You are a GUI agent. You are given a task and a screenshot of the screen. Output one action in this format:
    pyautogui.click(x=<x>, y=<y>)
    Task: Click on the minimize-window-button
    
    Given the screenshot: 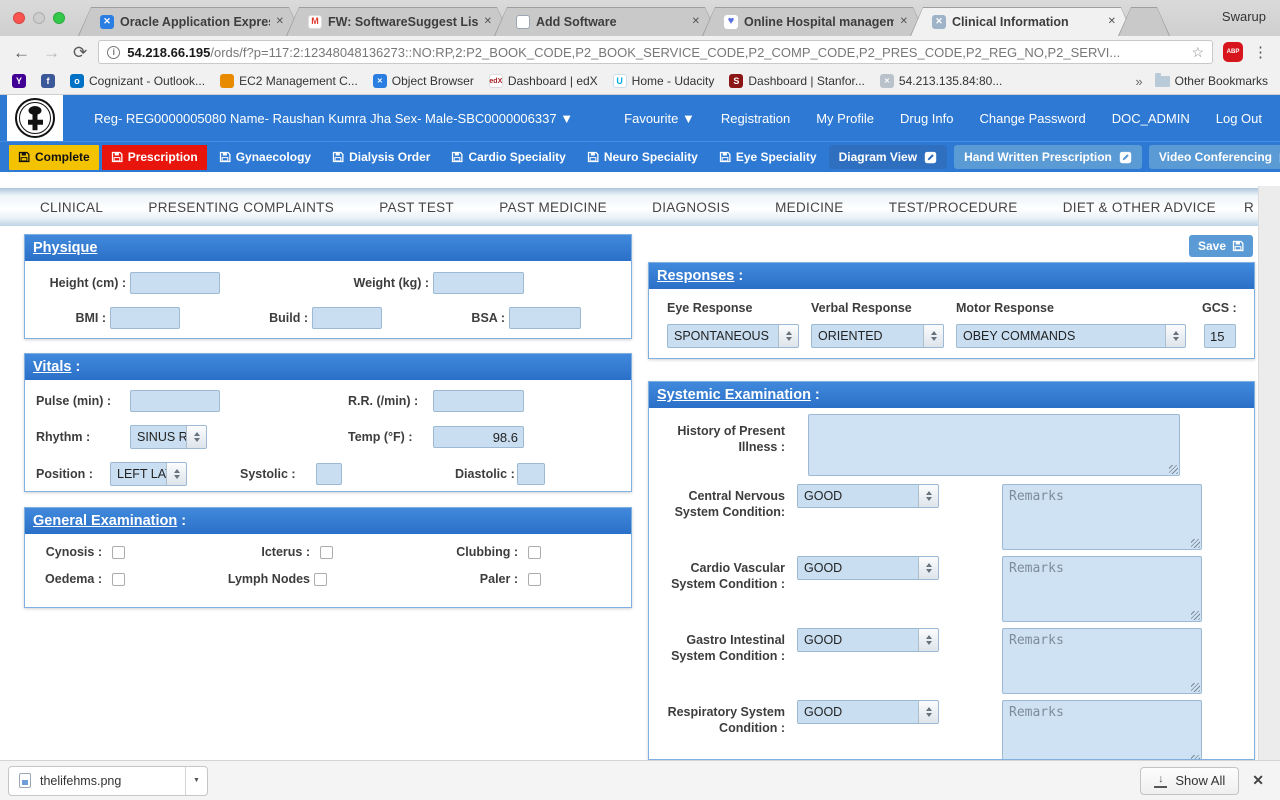 What is the action you would take?
    pyautogui.click(x=39, y=18)
    